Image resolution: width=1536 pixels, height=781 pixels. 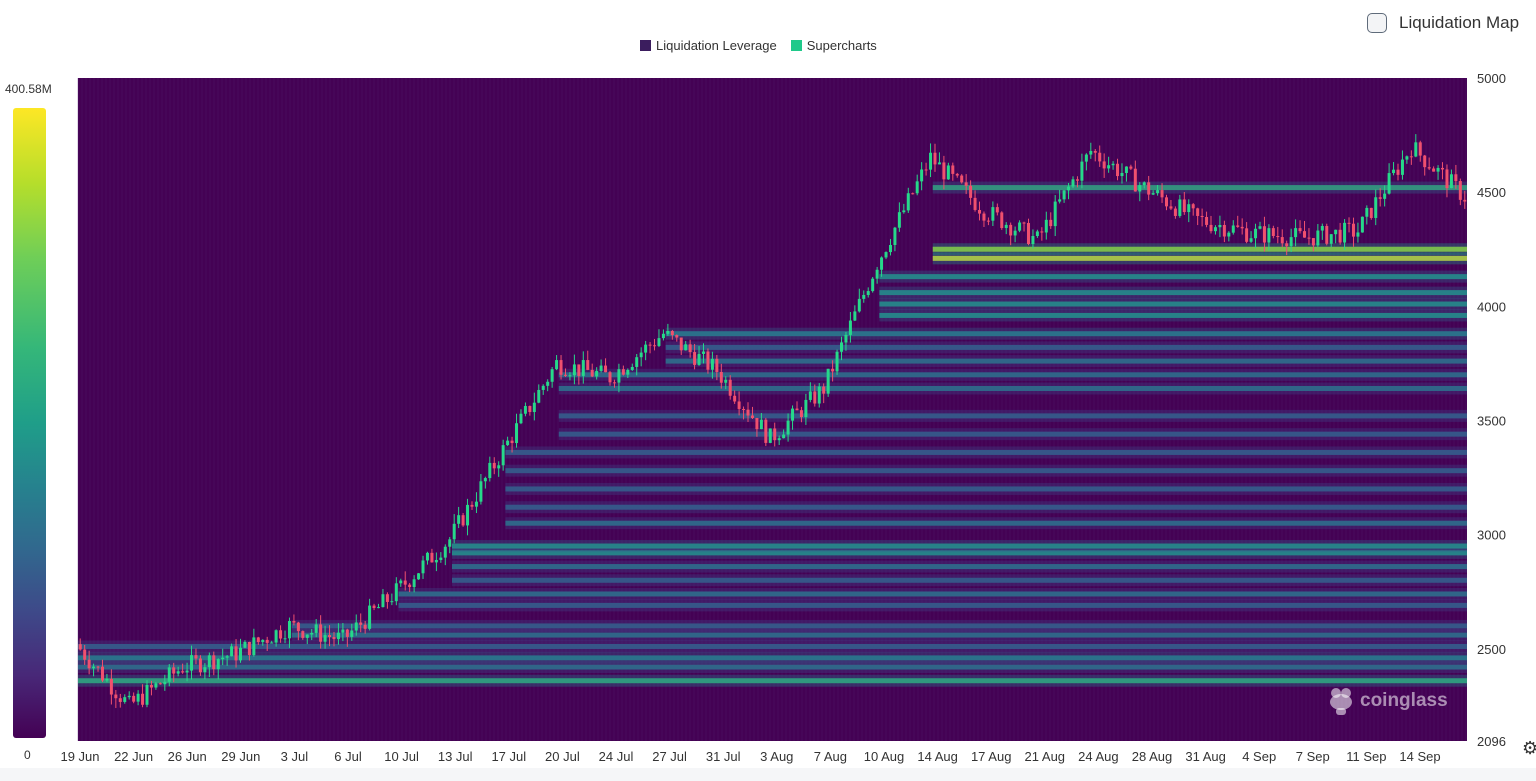 I want to click on checkbox-icon, so click(x=1377, y=23).